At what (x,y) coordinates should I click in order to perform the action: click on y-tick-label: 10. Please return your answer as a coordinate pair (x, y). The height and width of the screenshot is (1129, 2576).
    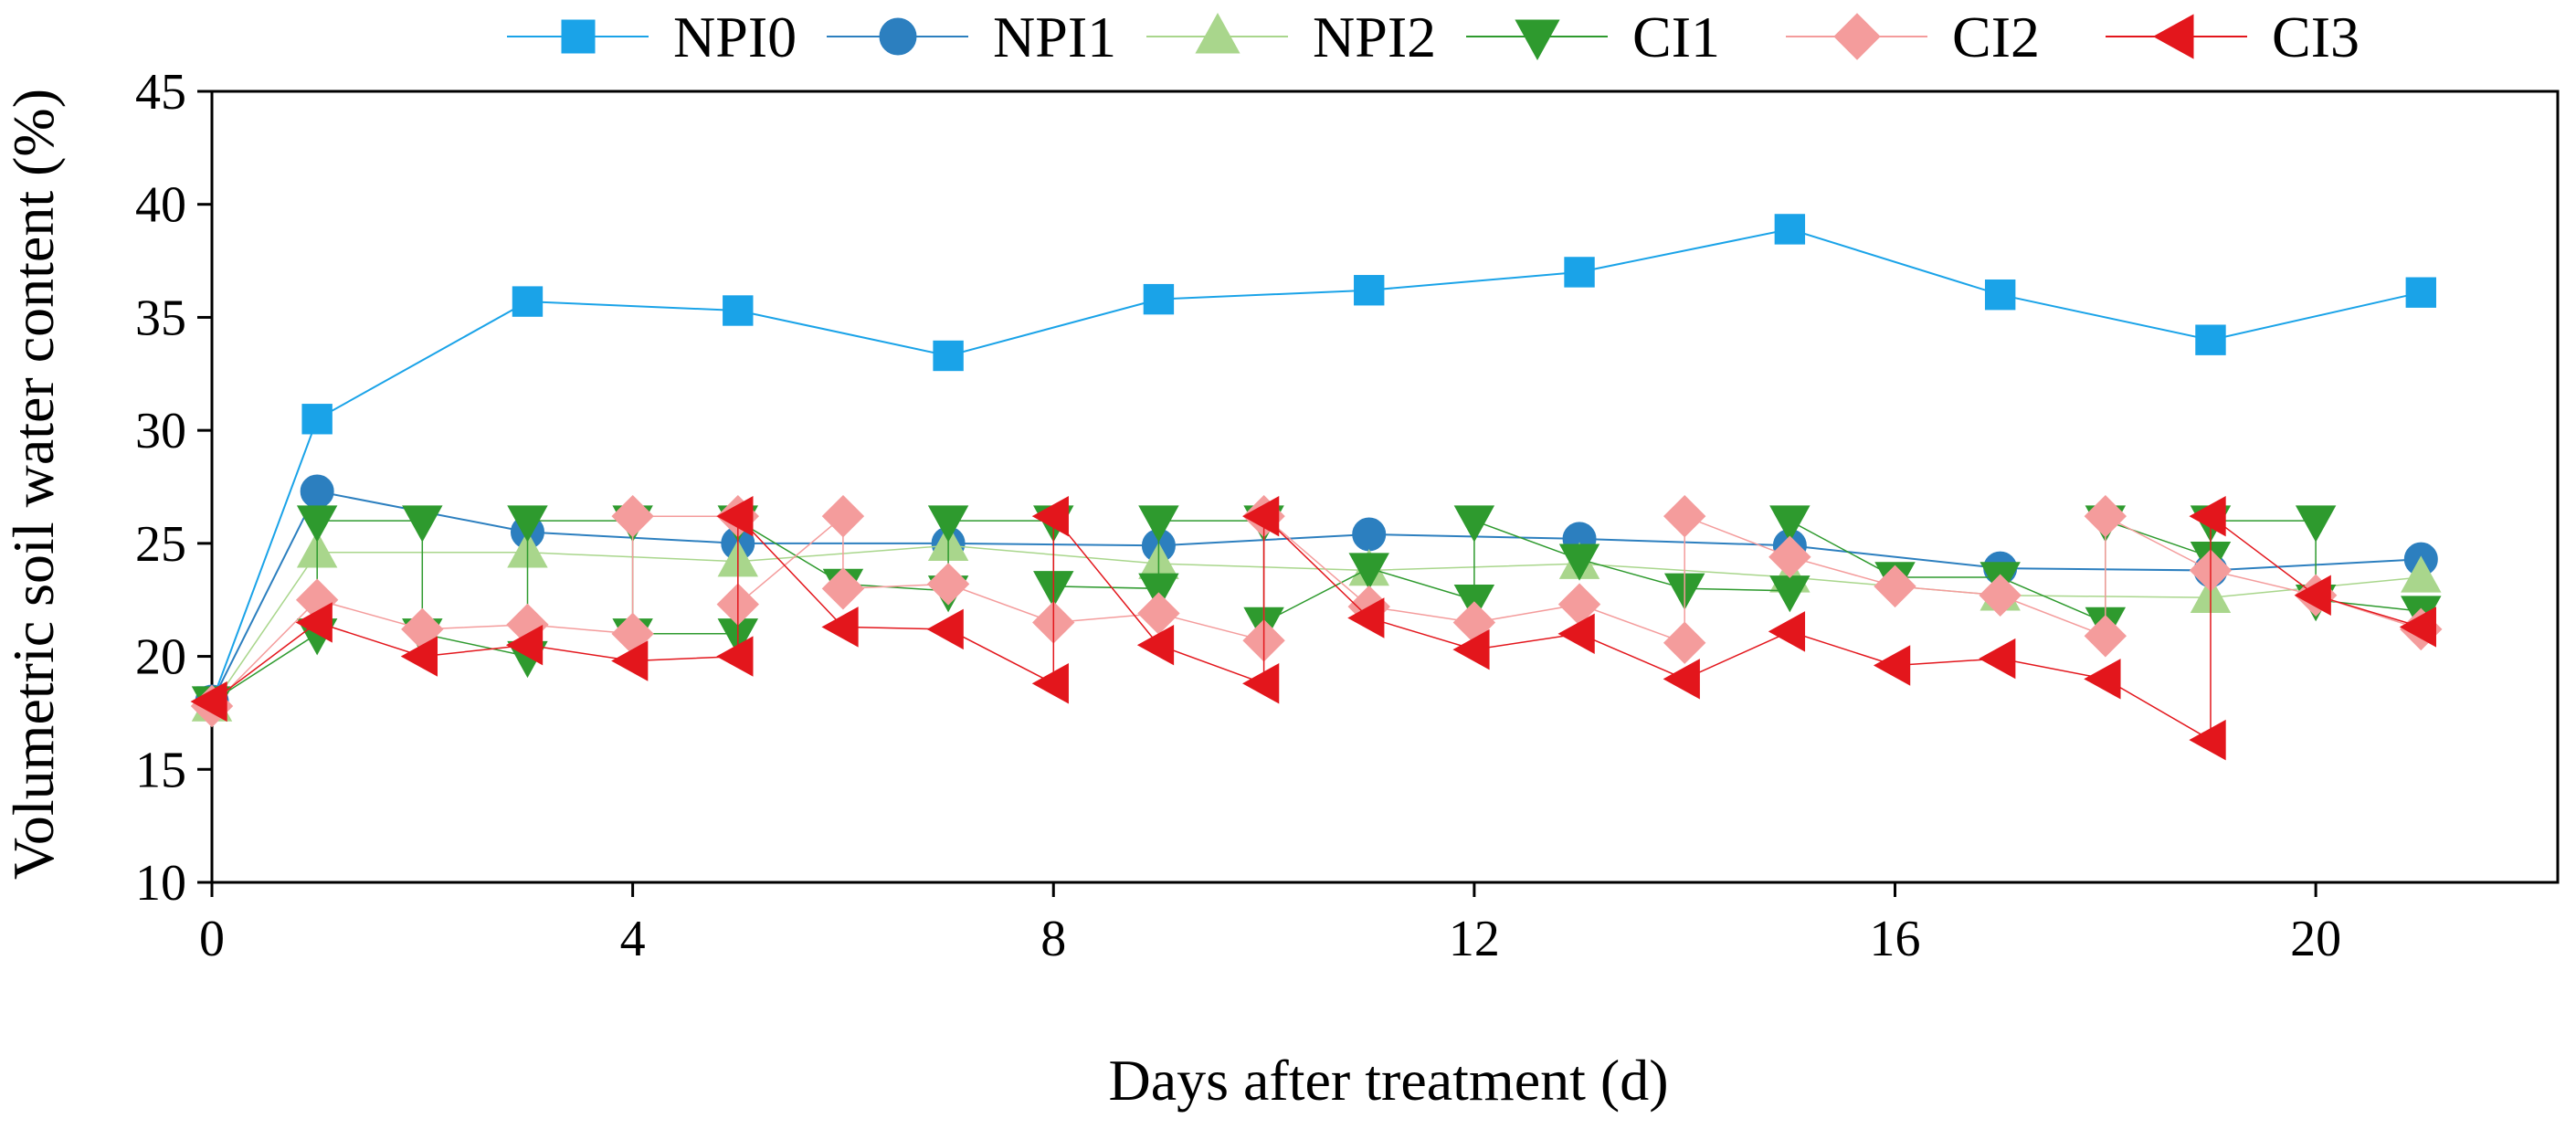
    Looking at the image, I should click on (160, 883).